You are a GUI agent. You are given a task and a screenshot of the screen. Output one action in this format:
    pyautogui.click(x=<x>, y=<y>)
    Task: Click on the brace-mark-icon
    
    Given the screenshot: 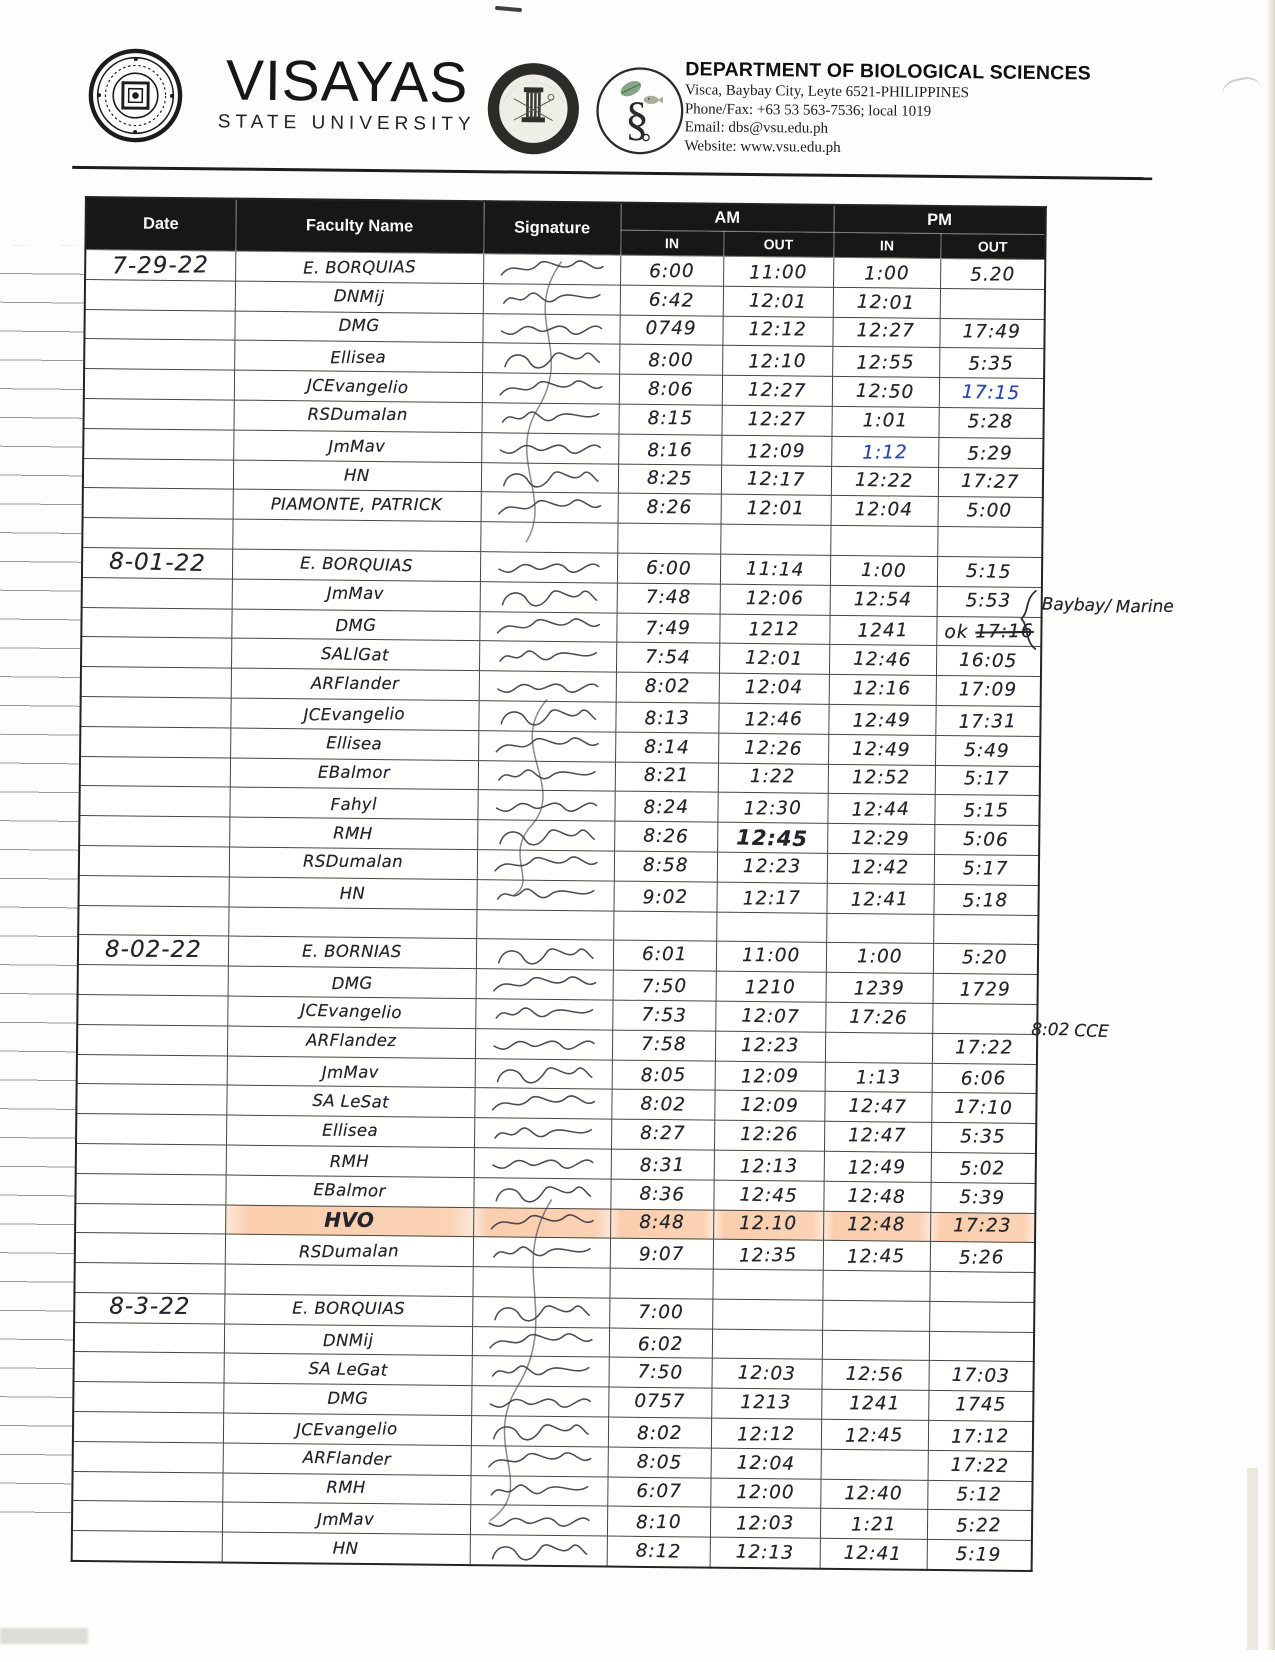 What is the action you would take?
    pyautogui.click(x=1028, y=620)
    